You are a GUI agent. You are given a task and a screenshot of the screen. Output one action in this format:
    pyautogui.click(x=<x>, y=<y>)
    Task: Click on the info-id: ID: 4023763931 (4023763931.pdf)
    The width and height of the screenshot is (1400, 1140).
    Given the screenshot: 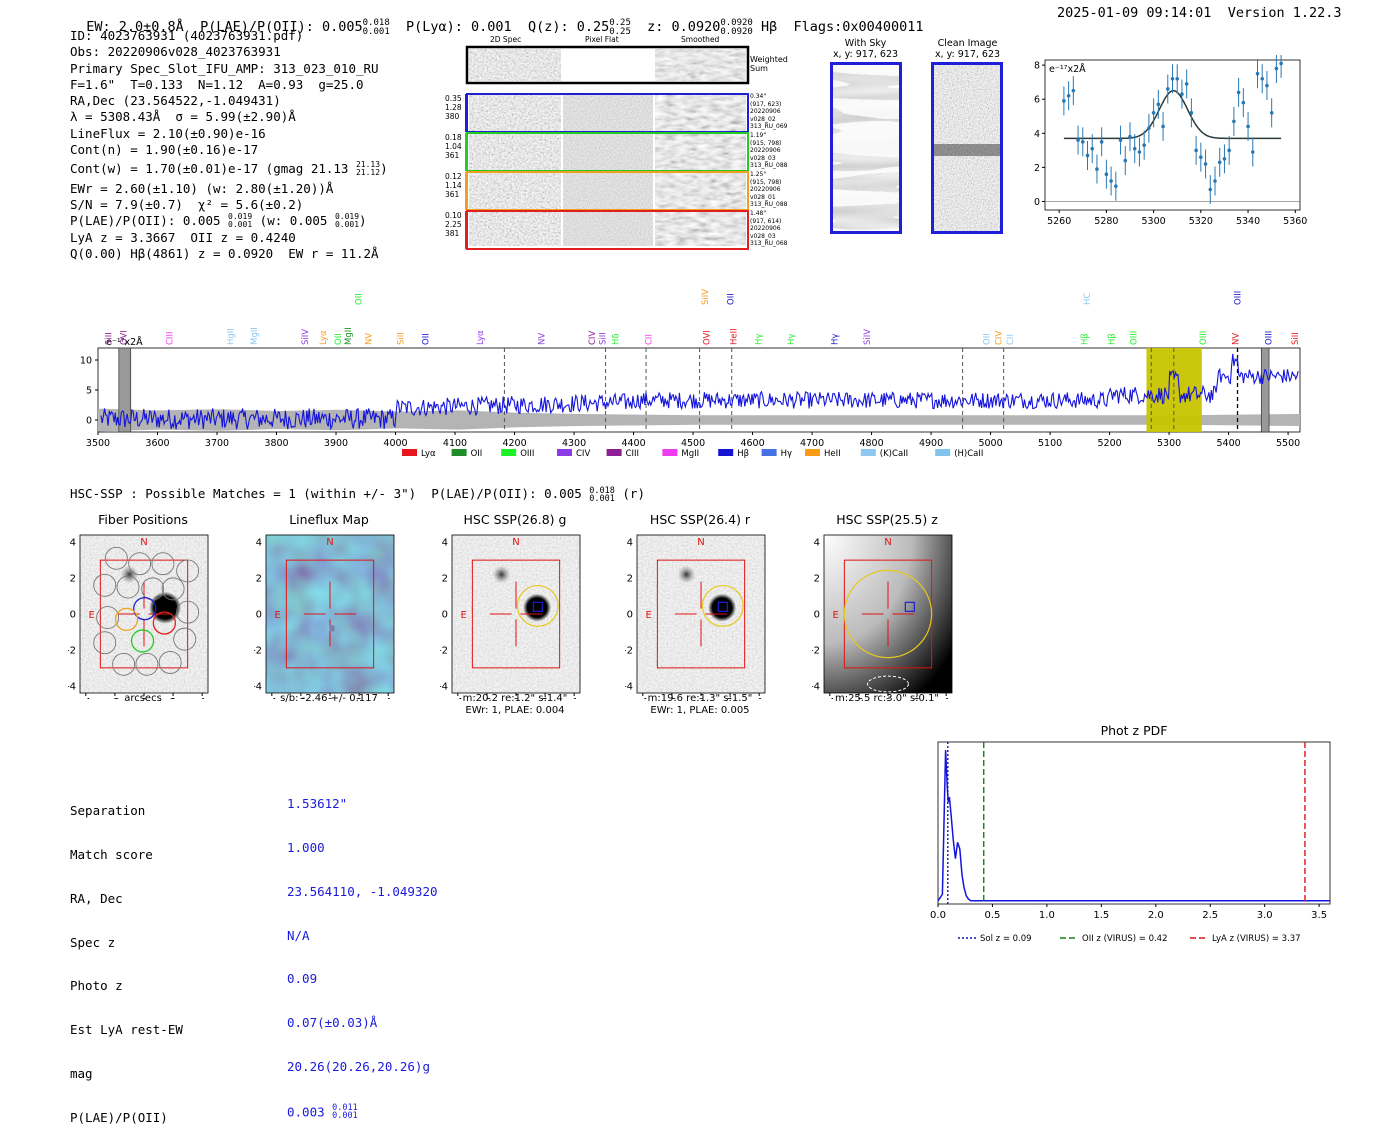 What is the action you would take?
    pyautogui.click(x=187, y=35)
    